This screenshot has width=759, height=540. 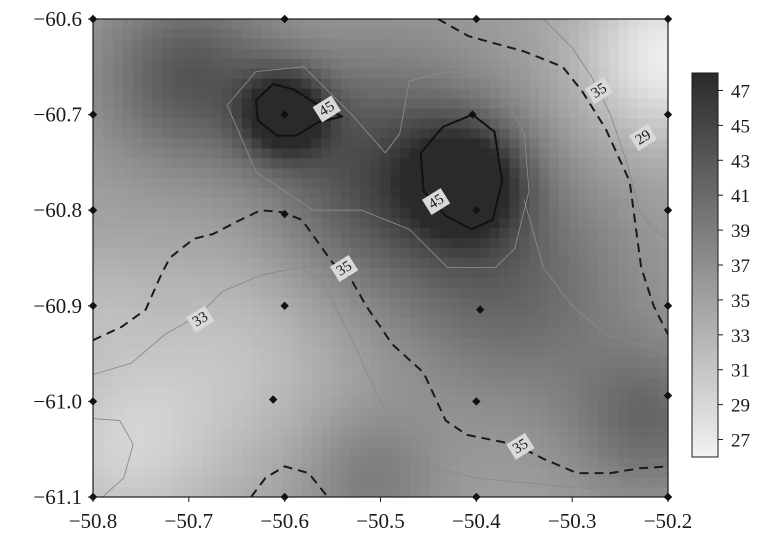 What do you see at coordinates (380, 515) in the screenshot?
I see `x-axis: −50.8 −50.7 −50.6 −50.5 −50.4 −50.3 −50.2` at bounding box center [380, 515].